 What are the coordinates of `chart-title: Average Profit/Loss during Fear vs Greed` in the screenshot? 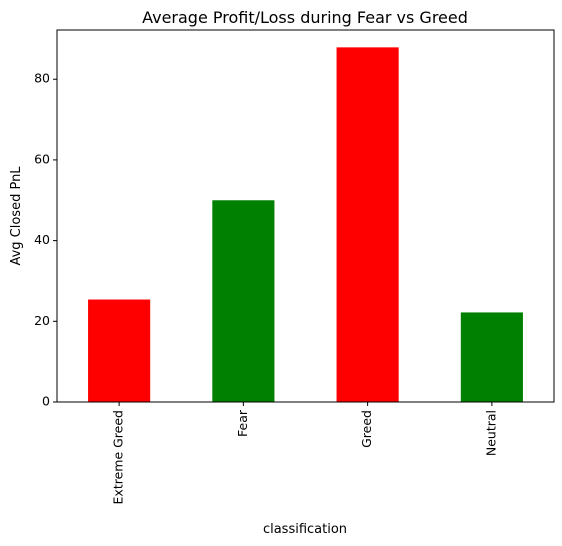 It's located at (305, 17).